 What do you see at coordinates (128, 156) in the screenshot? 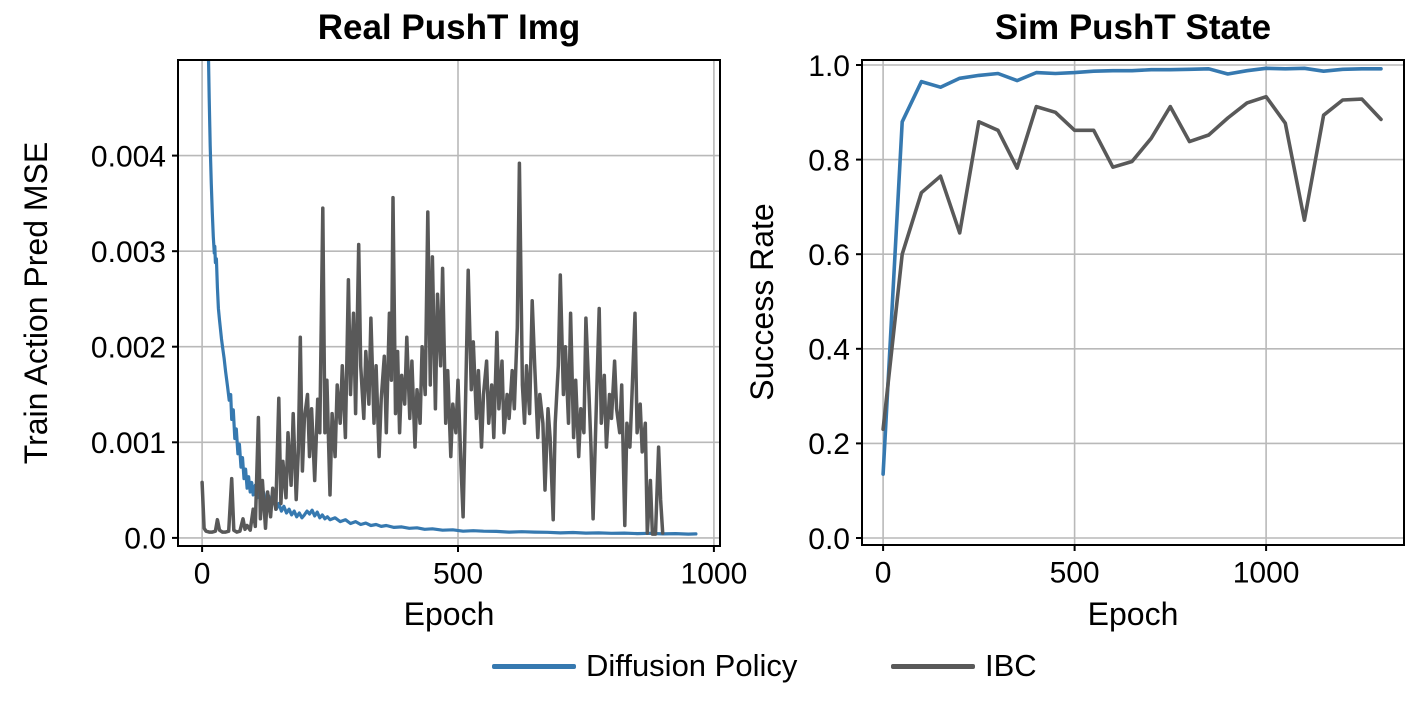
I see `svg-text: 0.004` at bounding box center [128, 156].